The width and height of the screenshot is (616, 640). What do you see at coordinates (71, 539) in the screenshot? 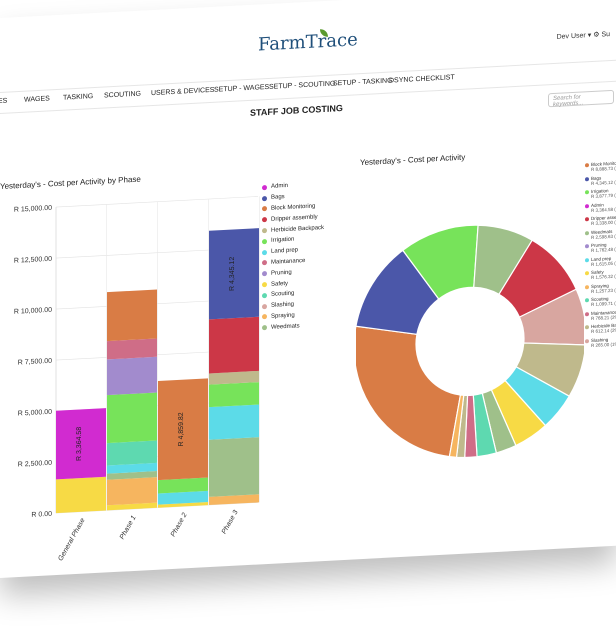
I see `x-tick-label: General Phase` at bounding box center [71, 539].